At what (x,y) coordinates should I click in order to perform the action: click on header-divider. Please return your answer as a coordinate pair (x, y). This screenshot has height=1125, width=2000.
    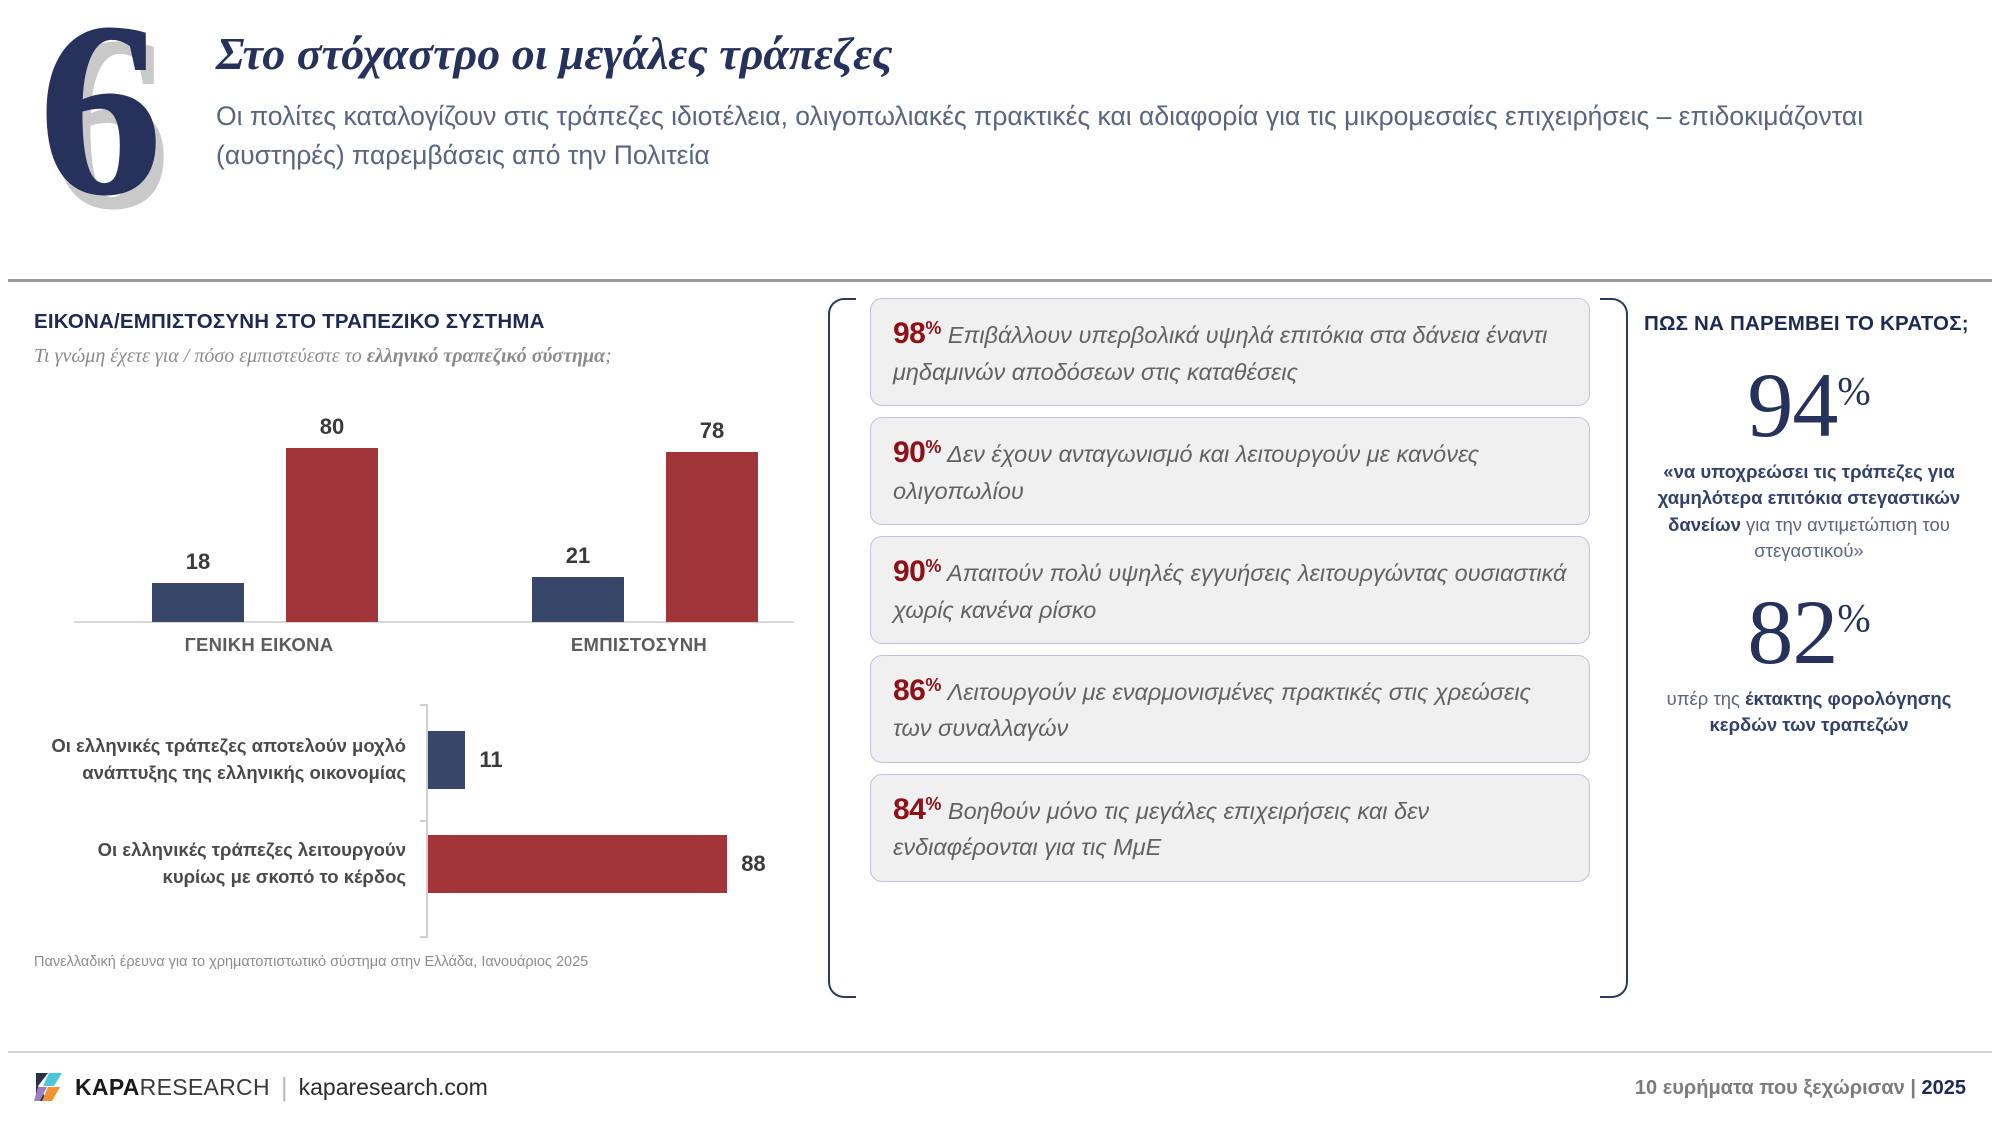
    Looking at the image, I should click on (1000, 280).